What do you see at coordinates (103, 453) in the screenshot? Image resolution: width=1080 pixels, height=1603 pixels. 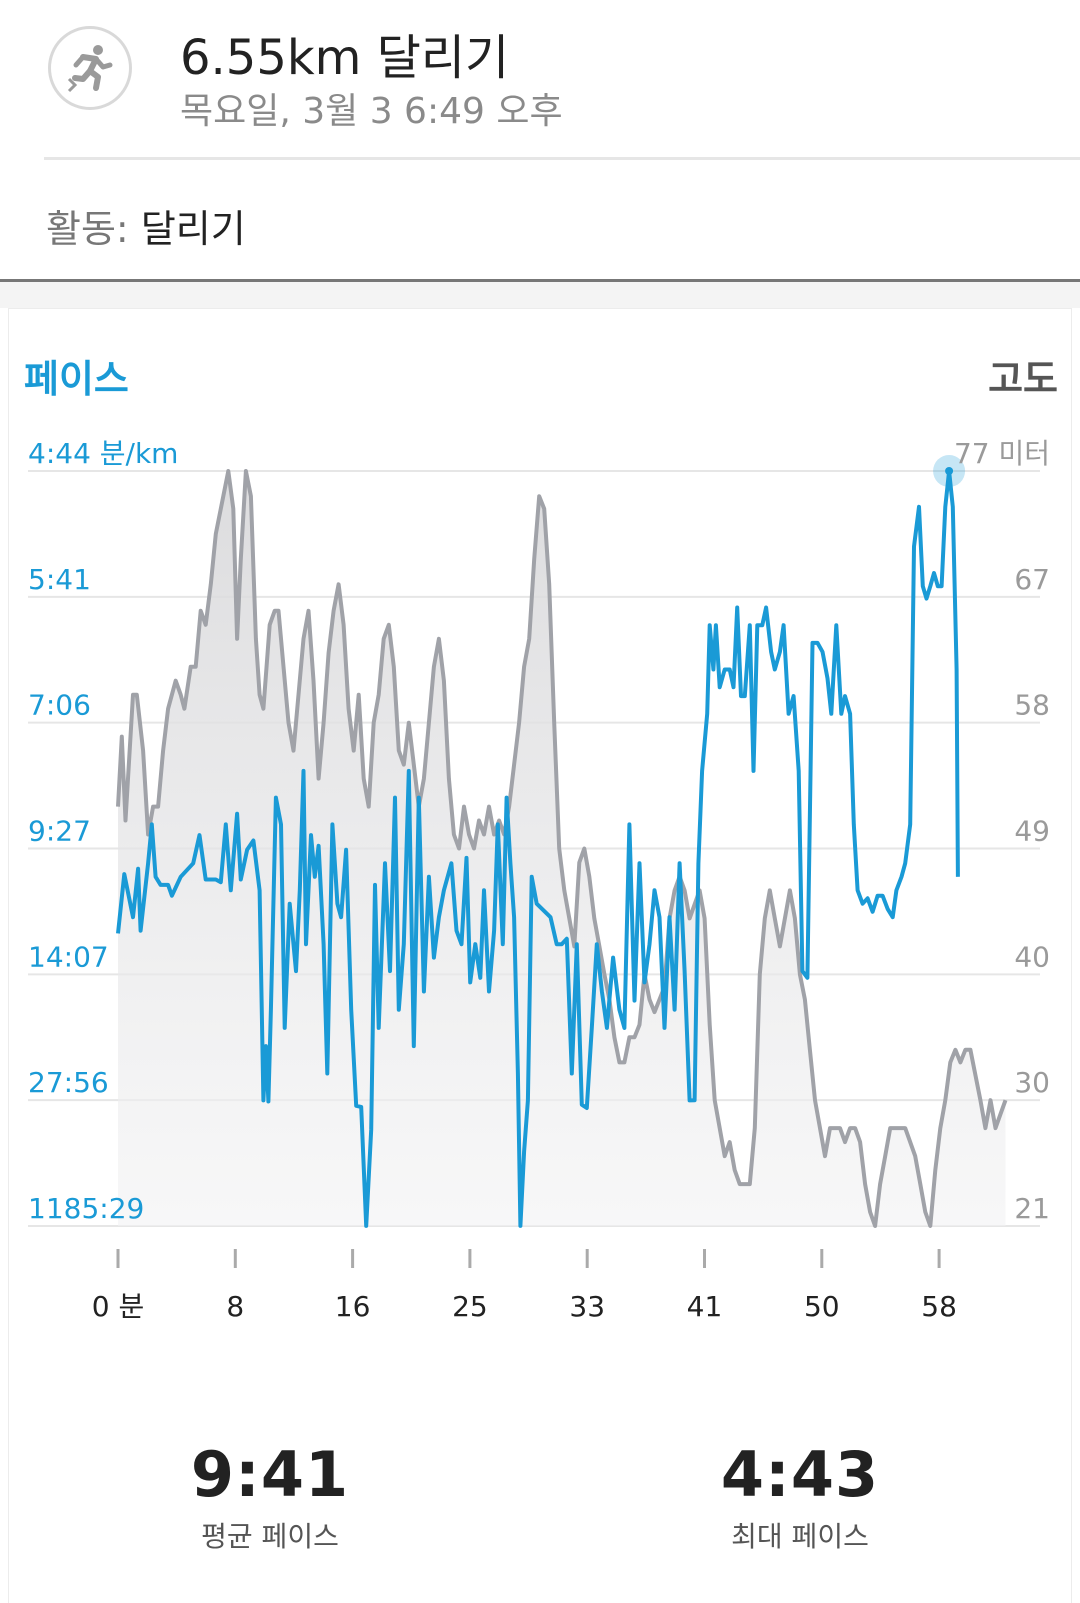 I see `pace-axis-tick-label: 4:44 분/km` at bounding box center [103, 453].